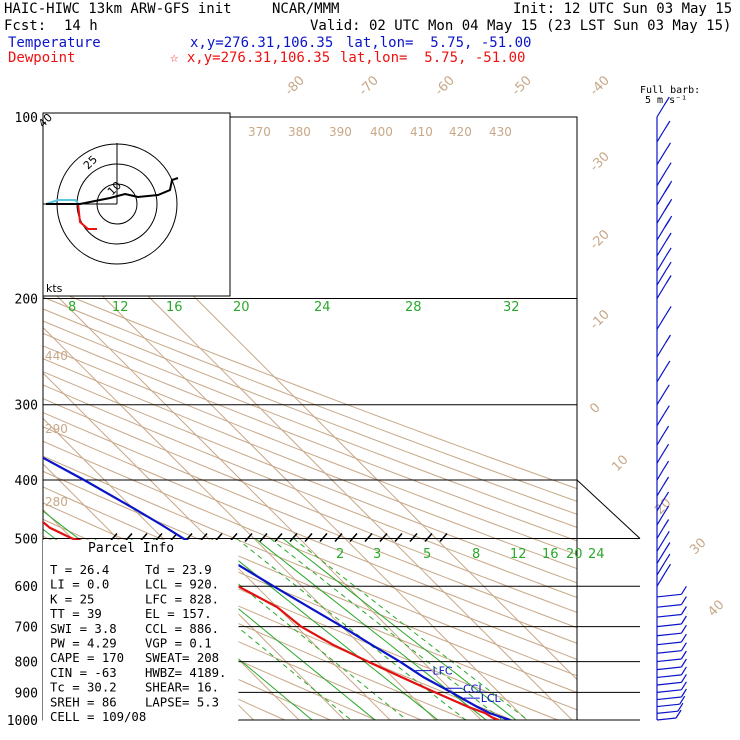 This screenshot has width=740, height=740. Describe the element at coordinates (79, 570) in the screenshot. I see `parcel-info-left: T = 26.4` at that location.